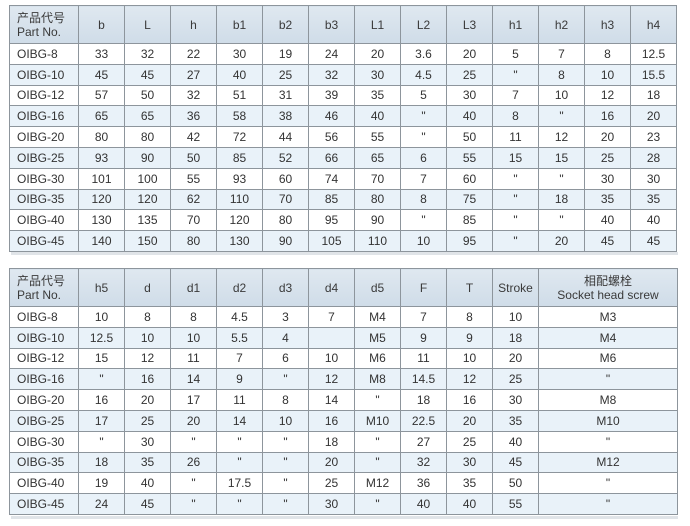 Image resolution: width=690 pixels, height=526 pixels. Describe the element at coordinates (285, 95) in the screenshot. I see `value-cell: 31` at that location.